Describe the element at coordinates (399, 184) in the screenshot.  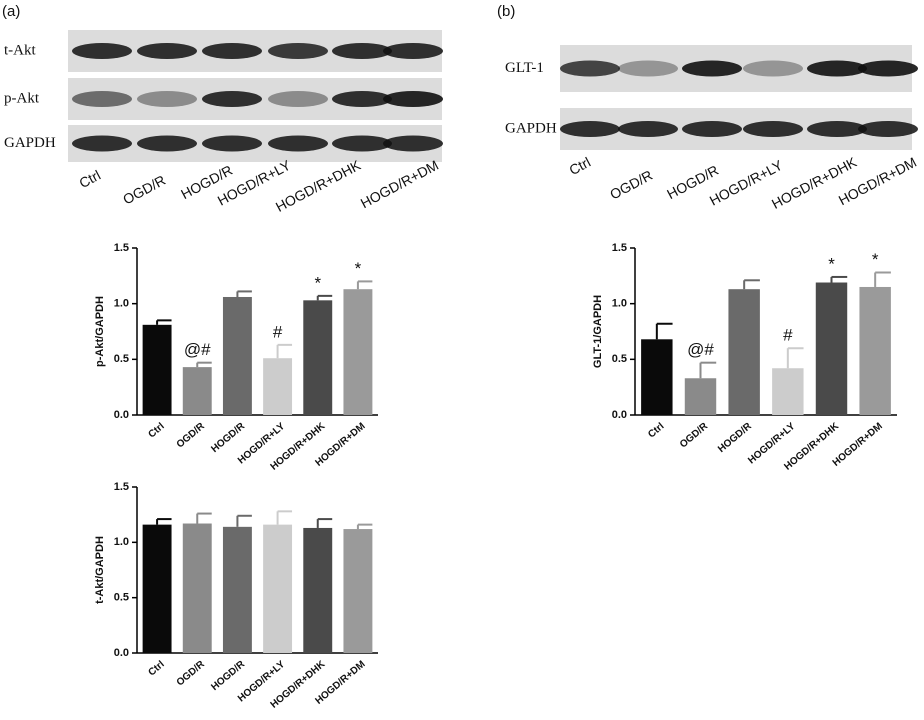
I see `lane-label: HOGD/R+DM` at that location.